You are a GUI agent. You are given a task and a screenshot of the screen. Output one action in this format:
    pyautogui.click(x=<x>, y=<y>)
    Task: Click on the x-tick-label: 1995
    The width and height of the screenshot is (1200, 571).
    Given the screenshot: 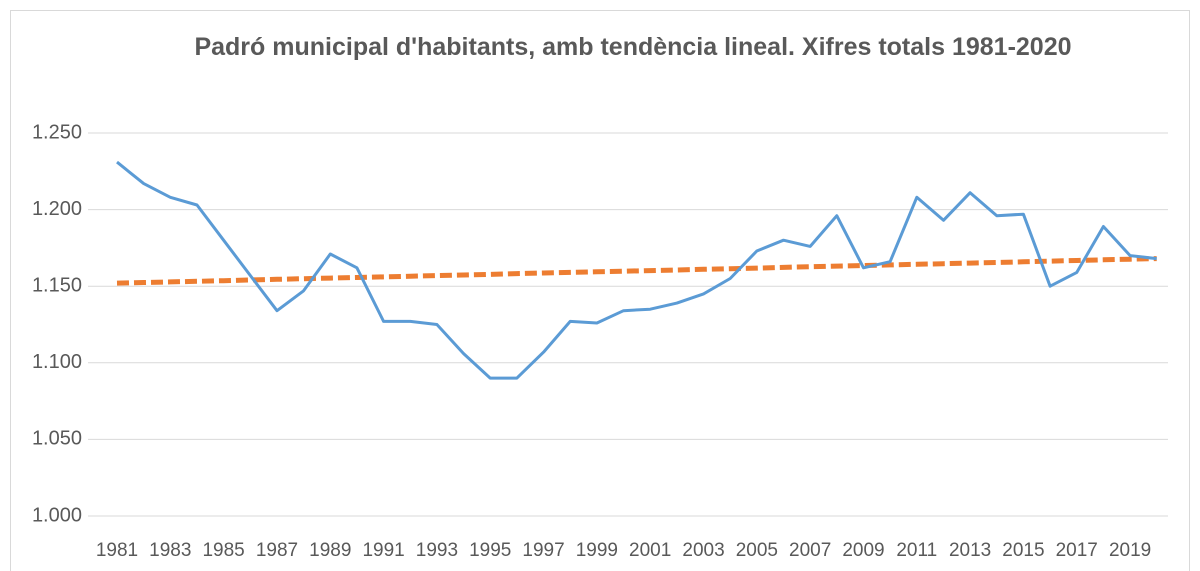 What is the action you would take?
    pyautogui.click(x=490, y=550)
    